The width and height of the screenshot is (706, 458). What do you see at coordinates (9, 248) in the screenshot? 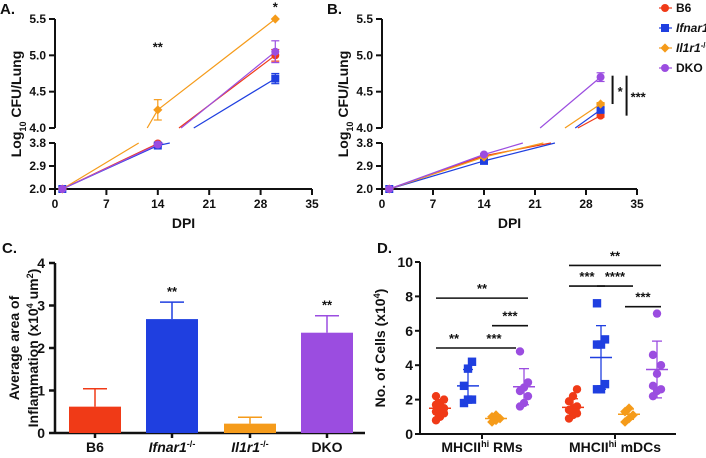
I see `panel-label: C.` at bounding box center [9, 248].